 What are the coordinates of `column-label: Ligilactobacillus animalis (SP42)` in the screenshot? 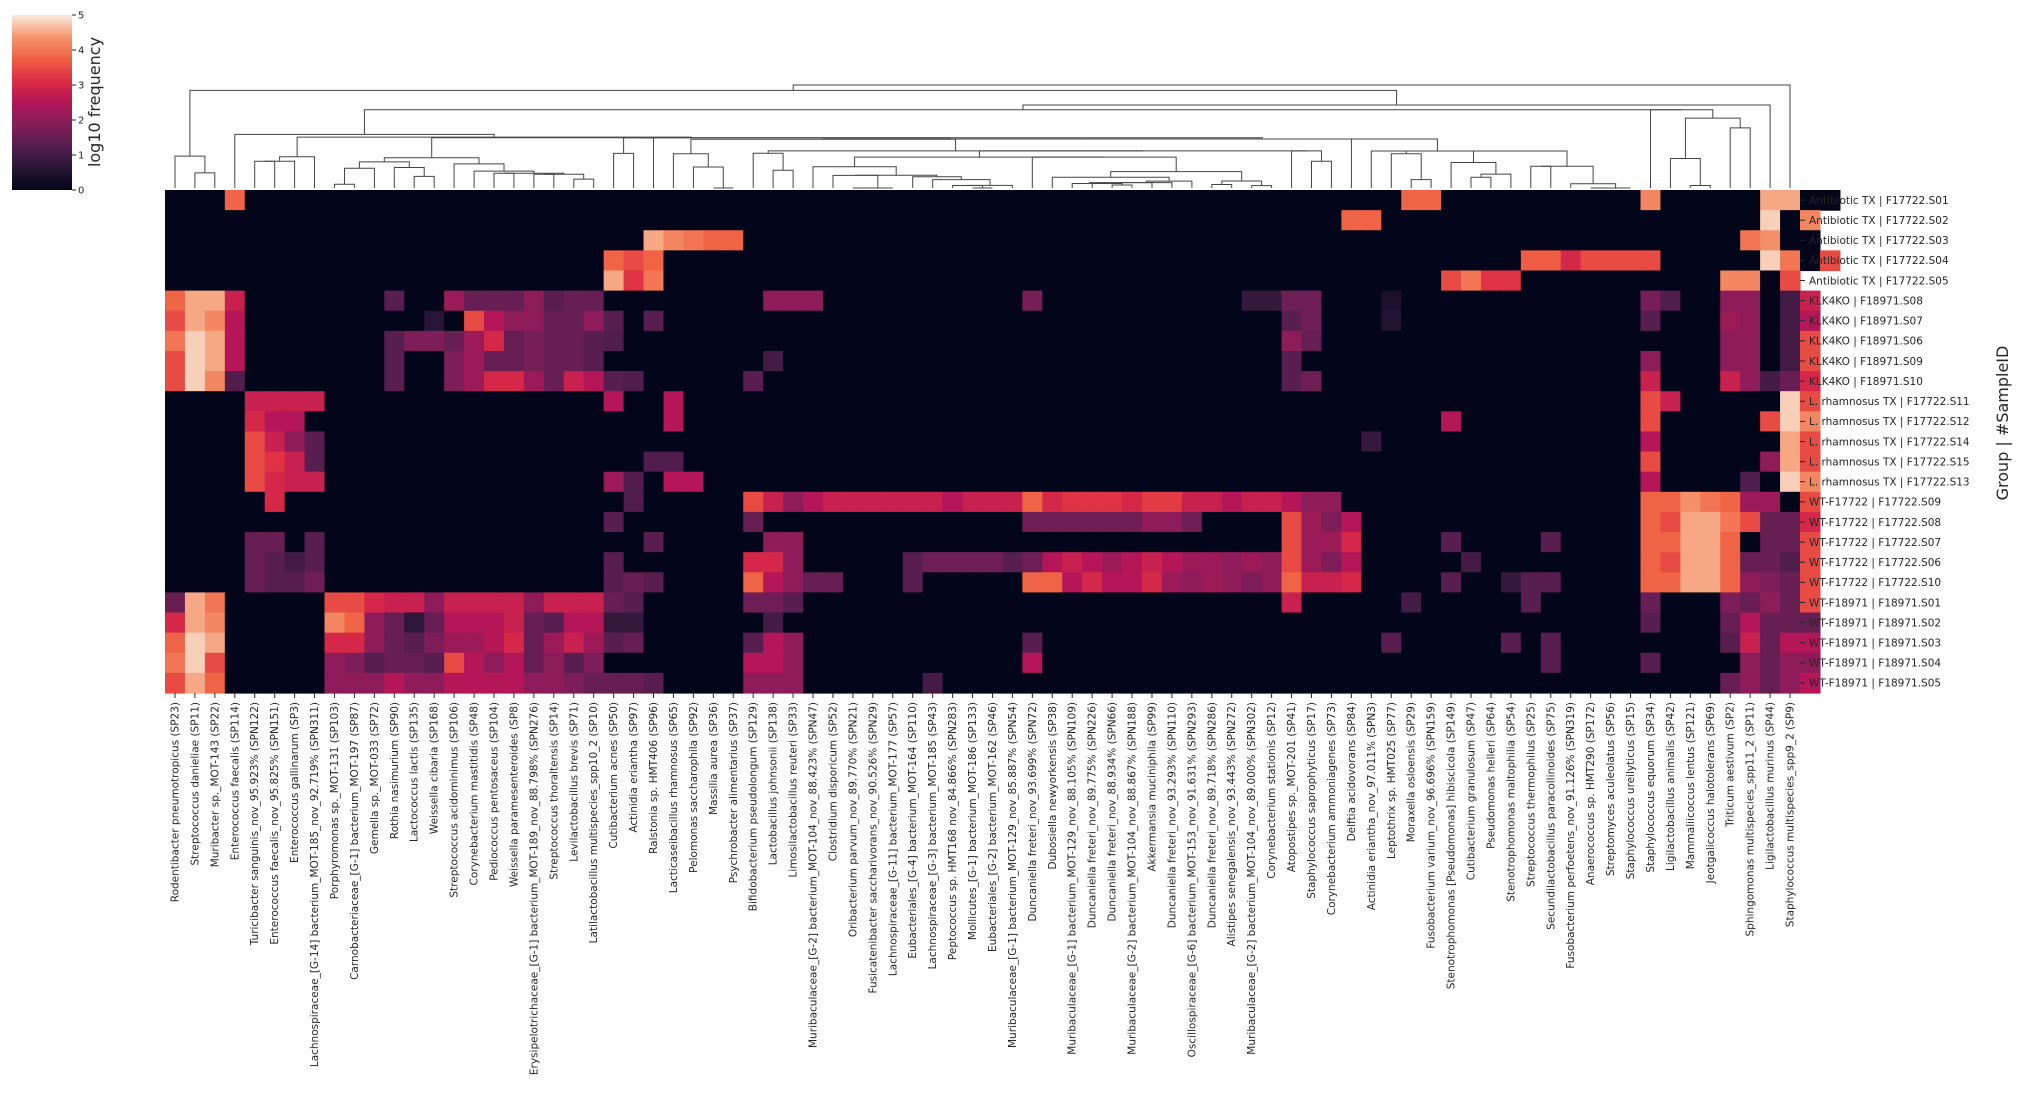 It's located at (1671, 786).